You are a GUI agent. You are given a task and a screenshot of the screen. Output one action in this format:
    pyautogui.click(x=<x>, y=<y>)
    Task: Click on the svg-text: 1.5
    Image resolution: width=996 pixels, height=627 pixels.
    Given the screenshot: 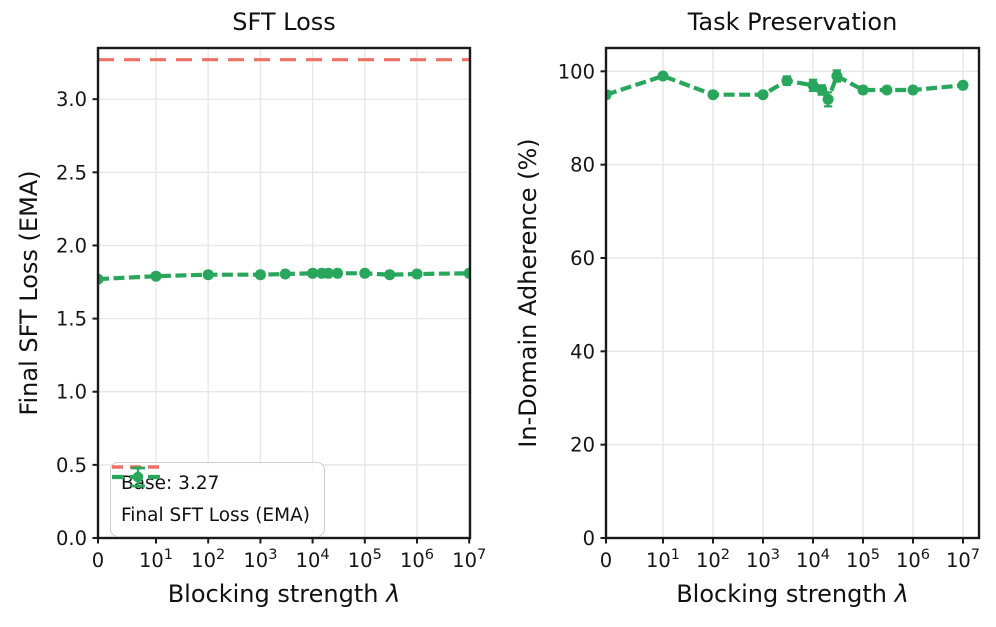 What is the action you would take?
    pyautogui.click(x=71, y=319)
    